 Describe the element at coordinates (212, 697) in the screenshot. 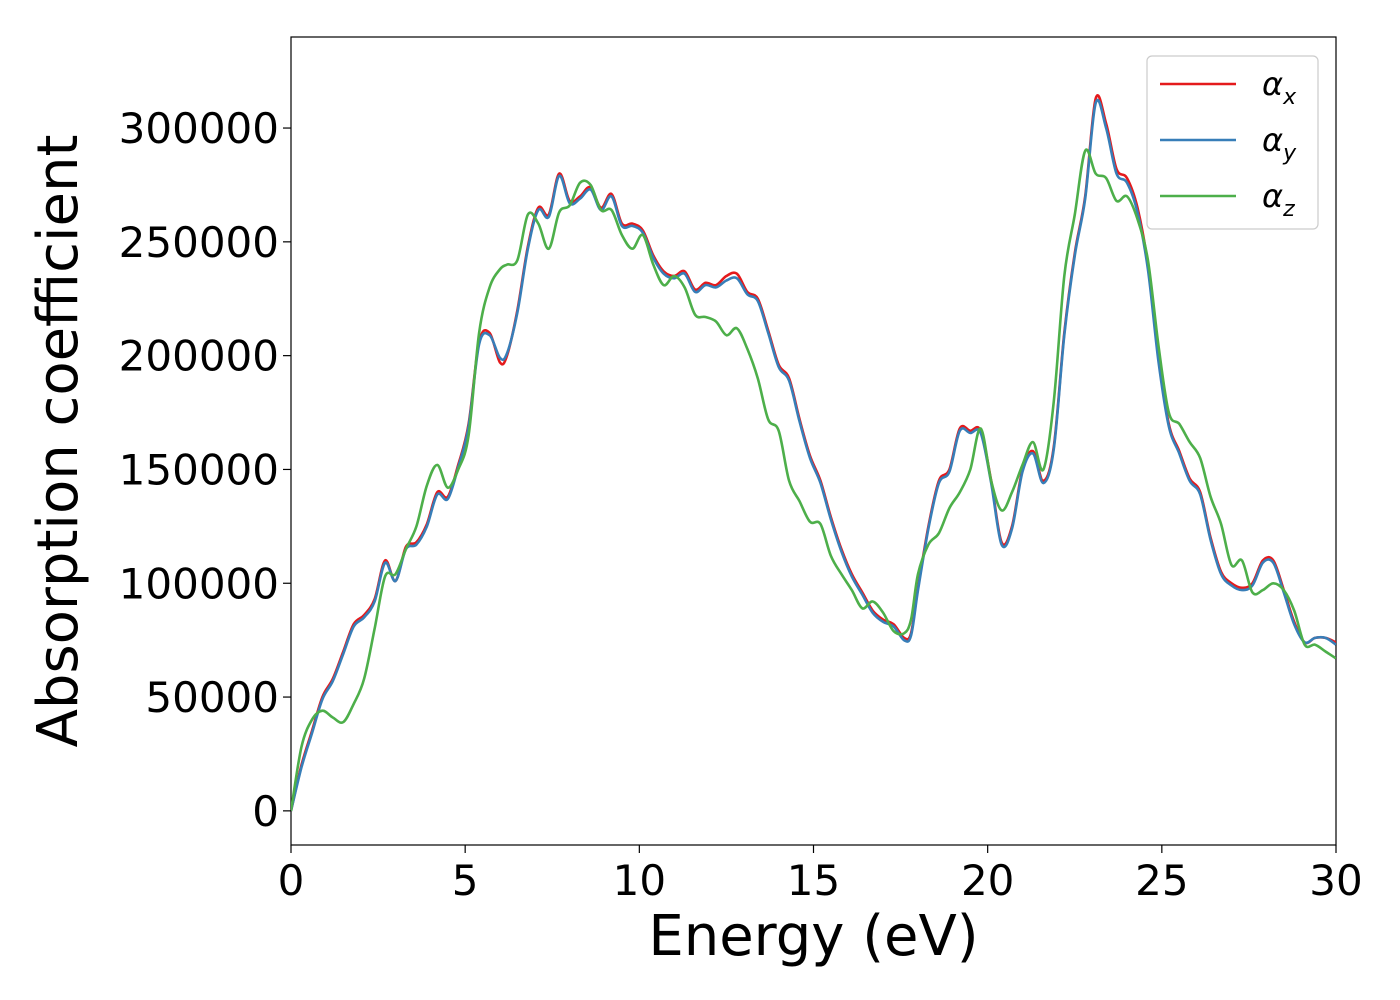

I see `y-tick-label: 50000` at that location.